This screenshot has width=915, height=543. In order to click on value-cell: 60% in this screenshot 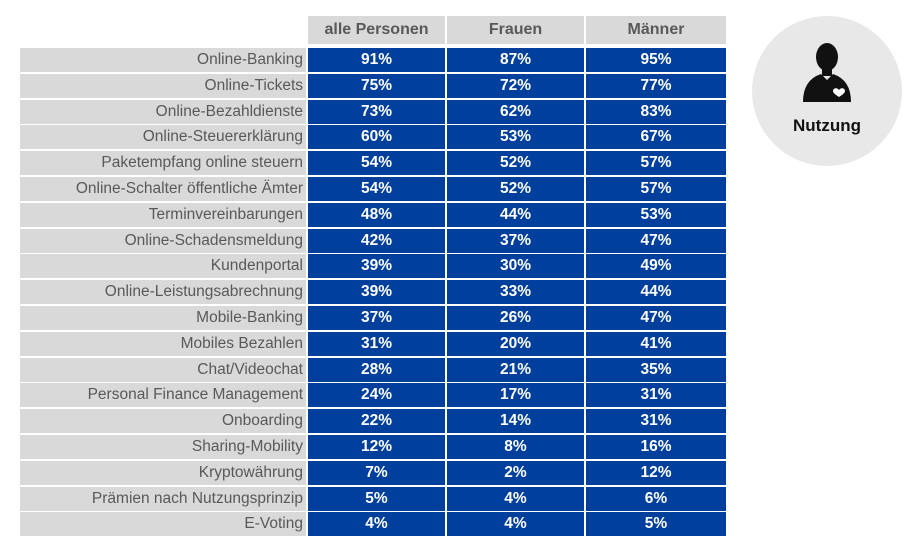, I will do `click(376, 137)`.